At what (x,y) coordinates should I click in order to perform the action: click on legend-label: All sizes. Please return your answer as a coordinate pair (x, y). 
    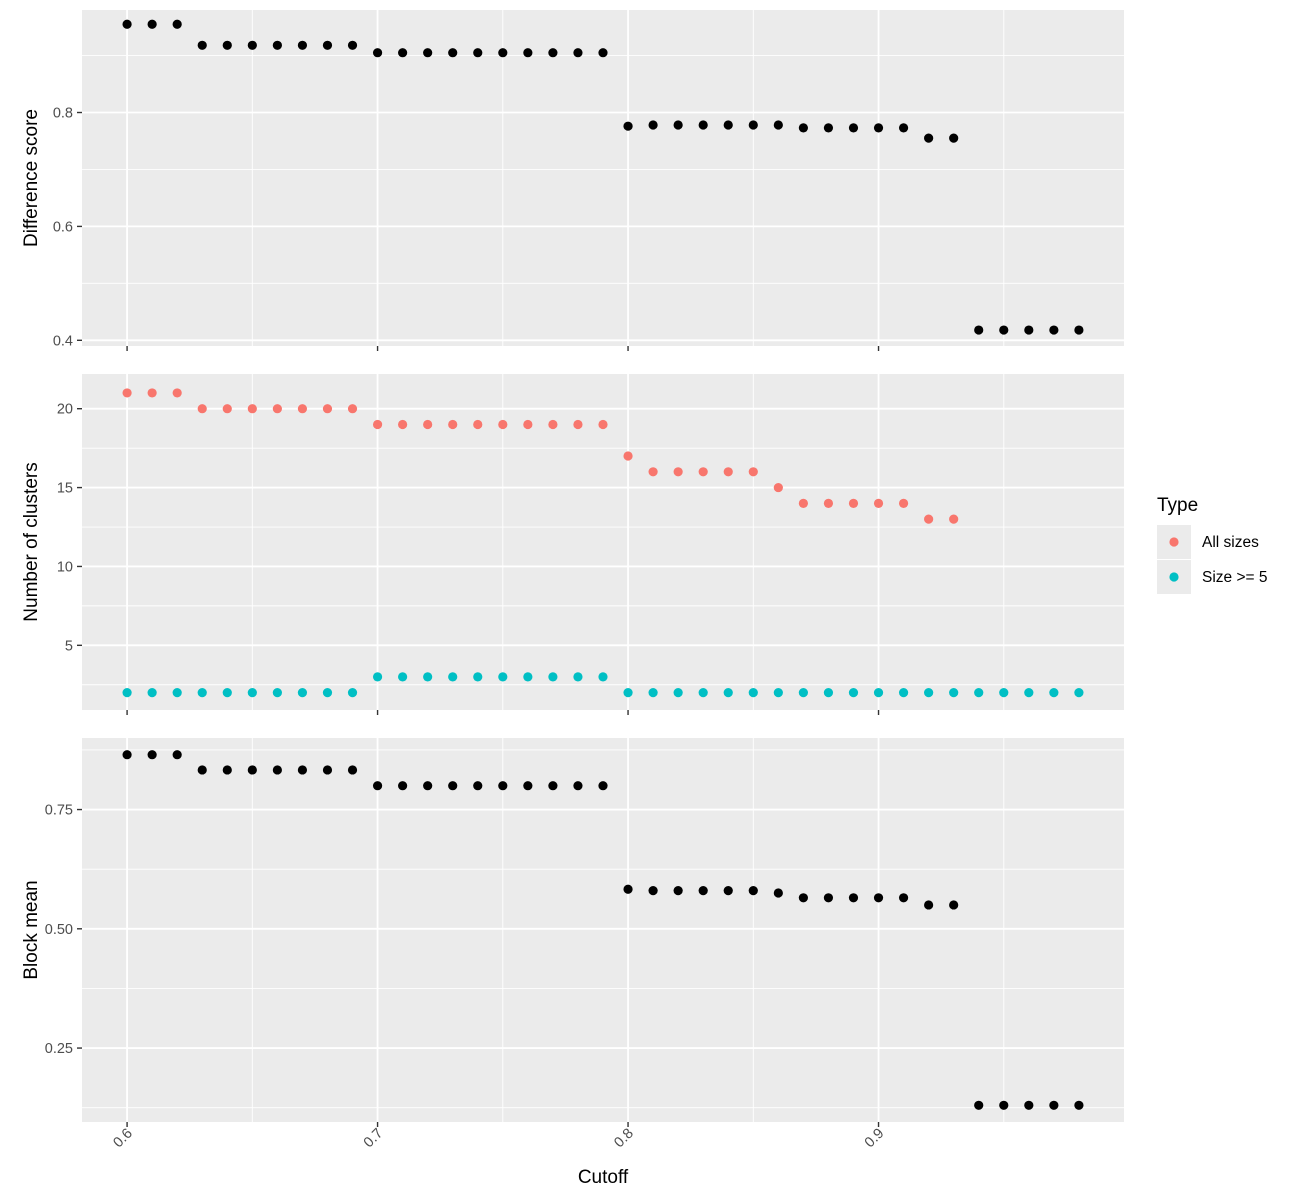
    Looking at the image, I should click on (1230, 542).